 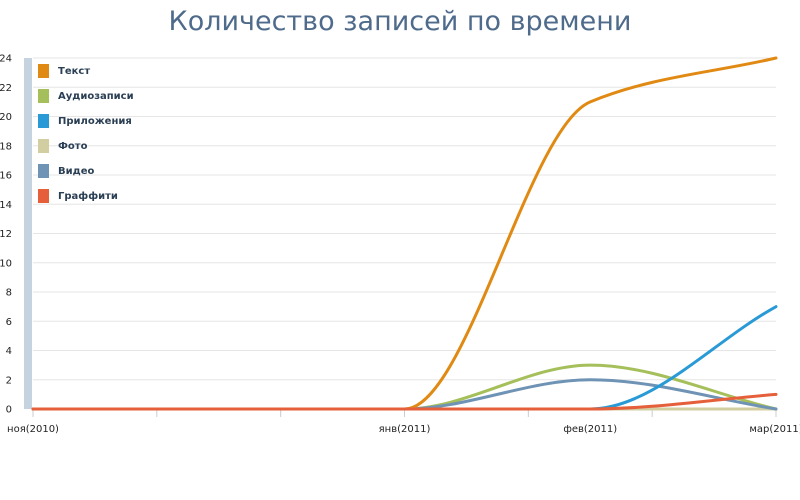 What do you see at coordinates (6, 117) in the screenshot?
I see `y-tick-label: 20` at bounding box center [6, 117].